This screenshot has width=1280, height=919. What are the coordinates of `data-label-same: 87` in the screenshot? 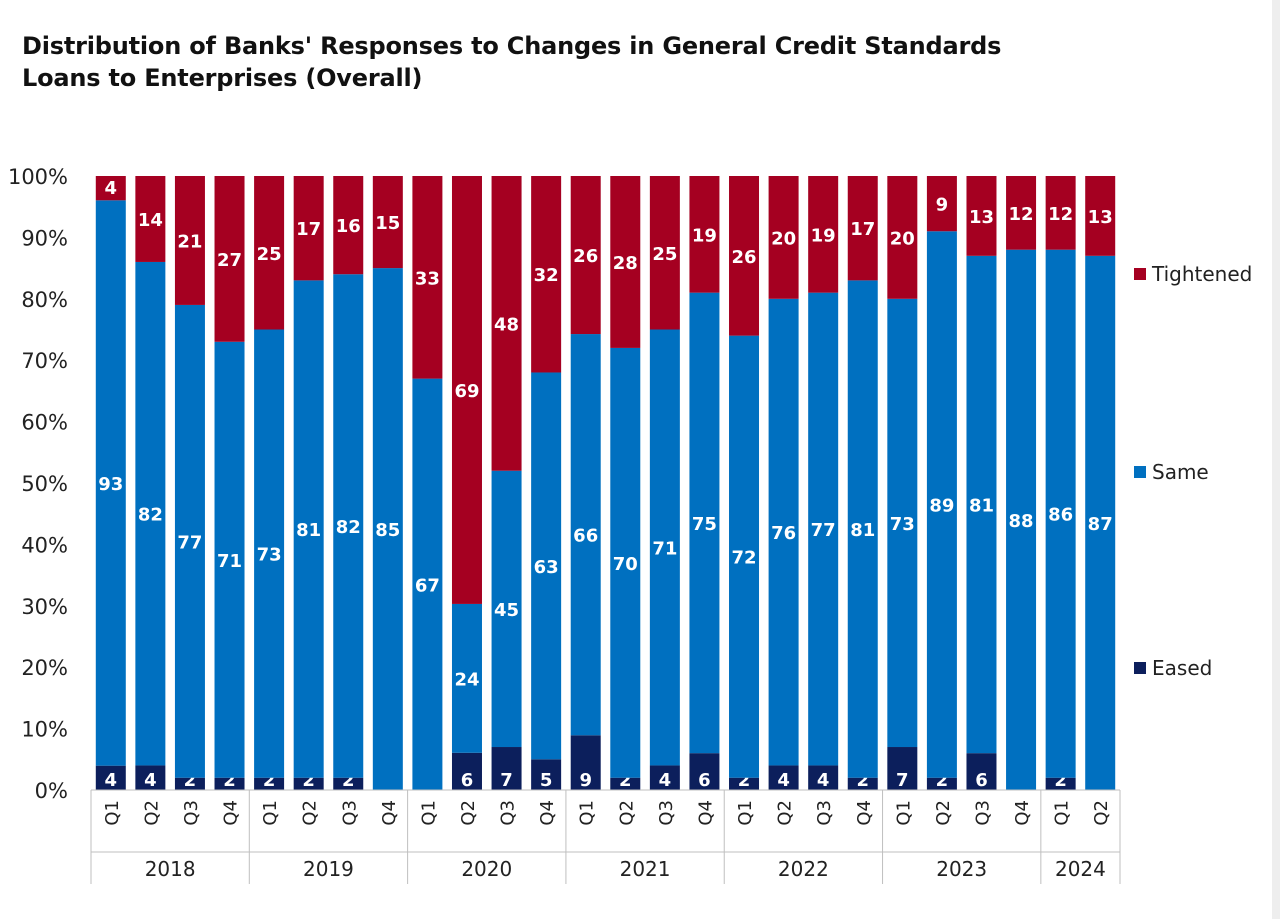 It's located at (1100, 524).